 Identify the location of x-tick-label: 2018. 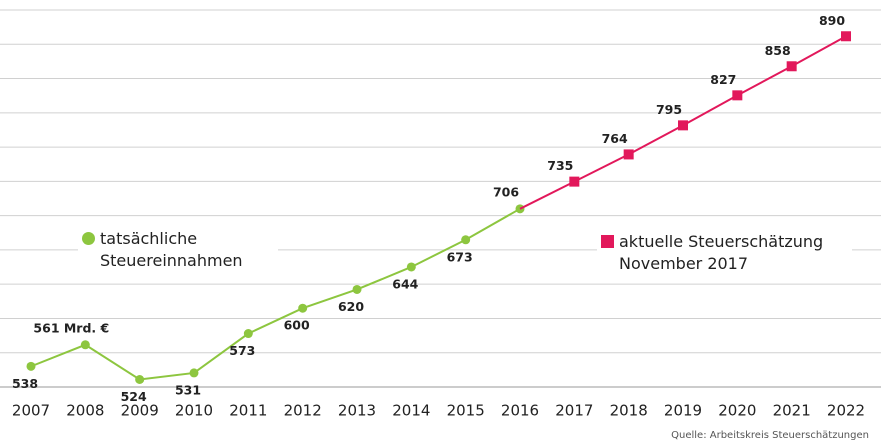
(629, 411).